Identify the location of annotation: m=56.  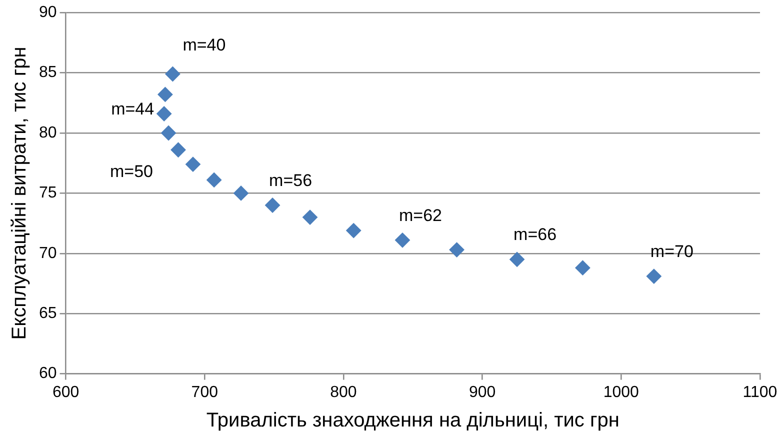
(290, 180).